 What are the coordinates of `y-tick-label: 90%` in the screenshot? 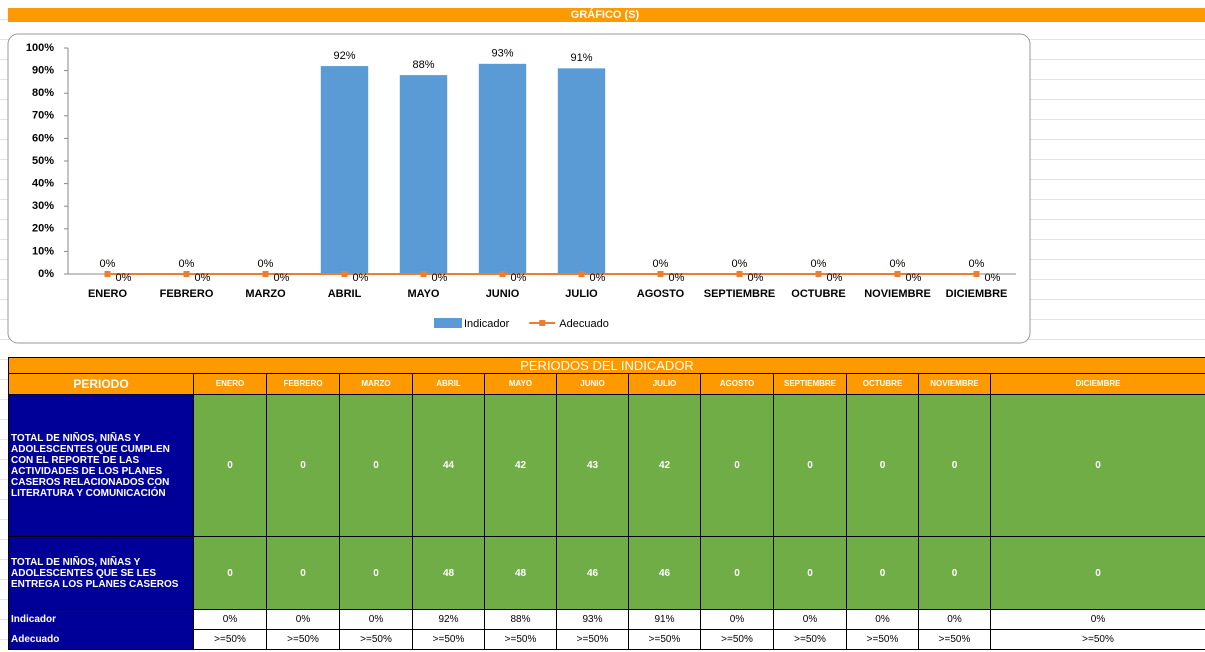 It's located at (43, 71).